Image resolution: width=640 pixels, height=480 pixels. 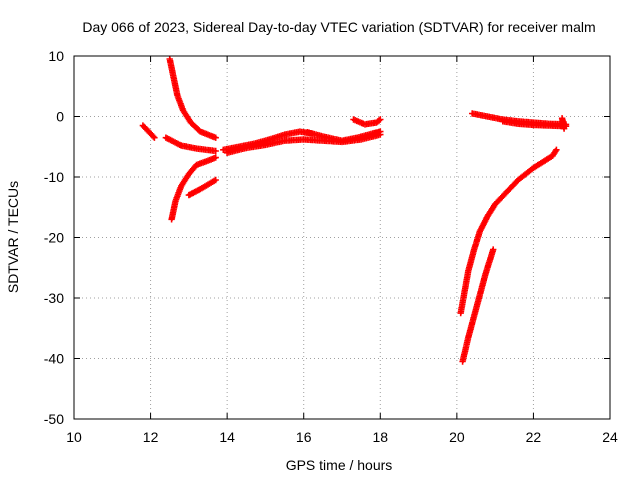 What do you see at coordinates (13, 237) in the screenshot?
I see `y-axis-label: SDTVAR / TECUs` at bounding box center [13, 237].